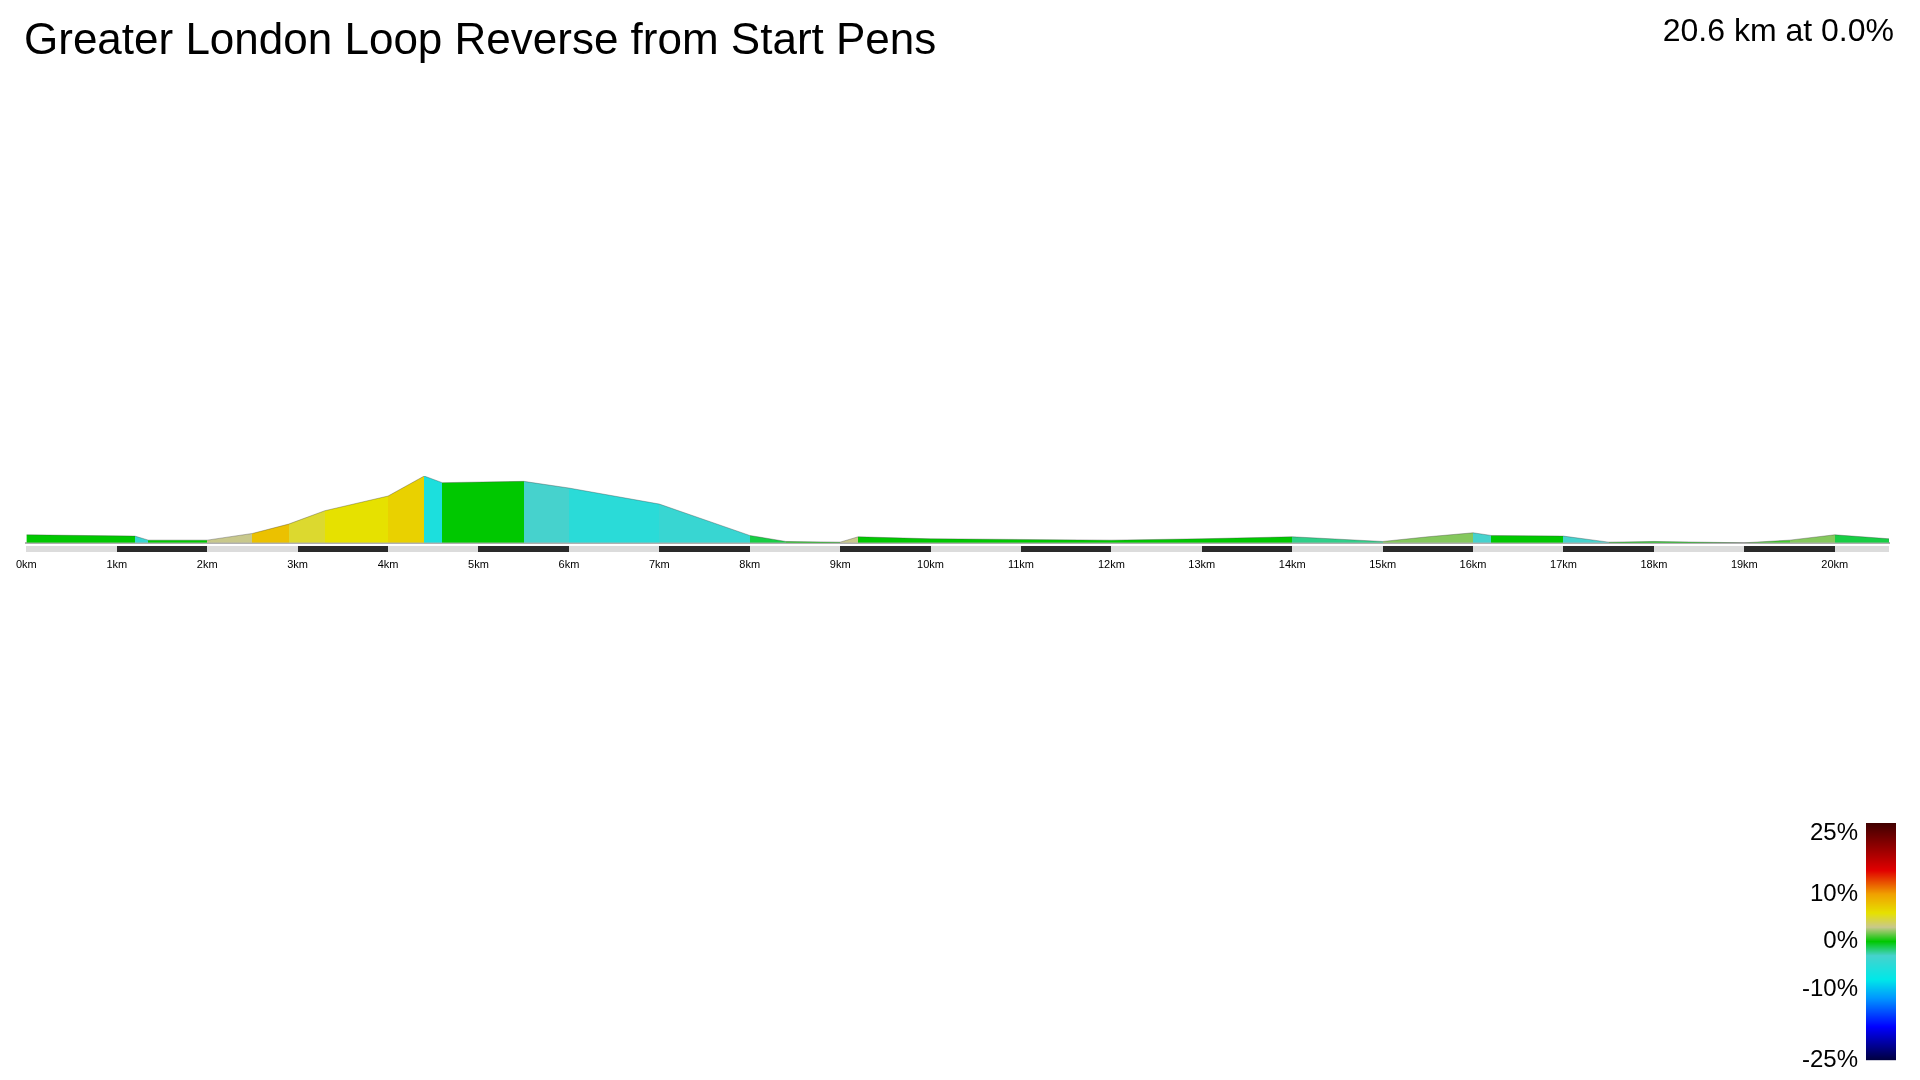 This screenshot has height=1080, width=1920. Describe the element at coordinates (659, 564) in the screenshot. I see `x-tick-label: 7km` at that location.